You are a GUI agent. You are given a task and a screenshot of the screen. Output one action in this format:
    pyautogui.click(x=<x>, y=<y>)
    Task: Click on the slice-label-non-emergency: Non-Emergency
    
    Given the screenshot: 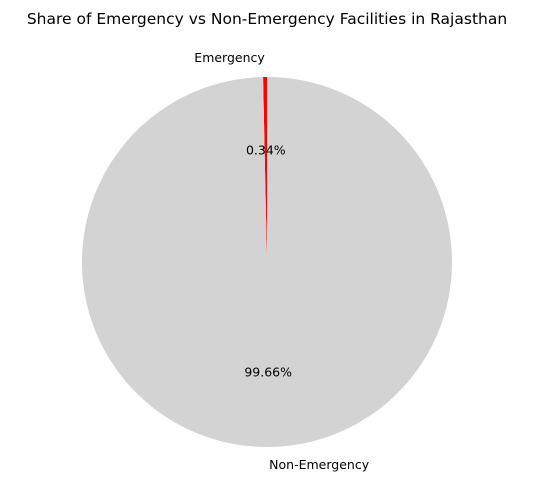 What is the action you would take?
    pyautogui.click(x=319, y=464)
    